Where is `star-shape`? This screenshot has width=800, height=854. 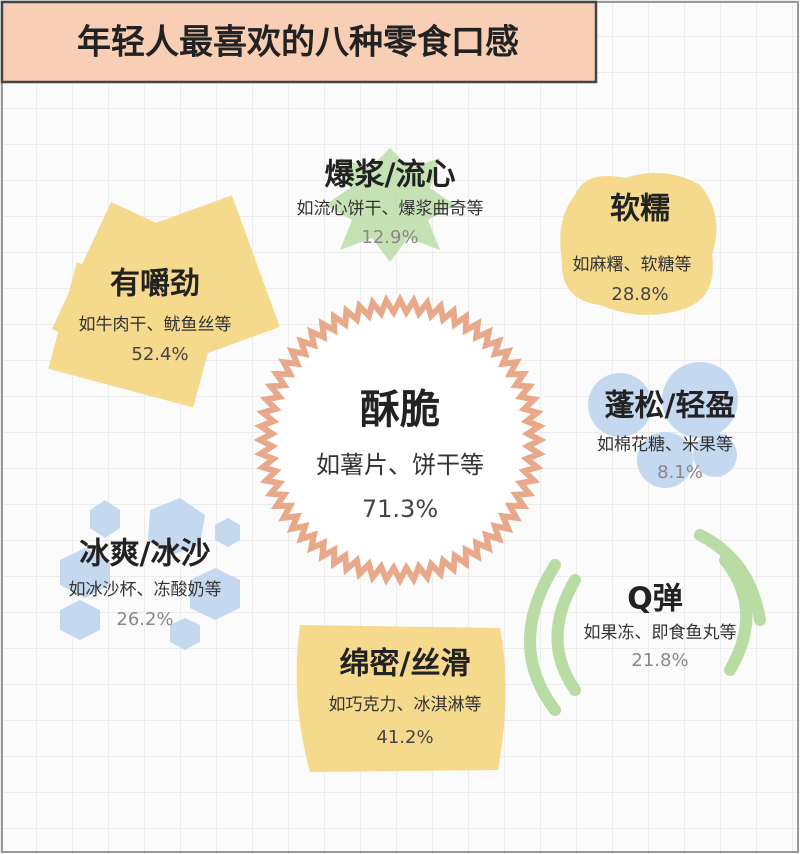 star-shape is located at coordinates (390, 205).